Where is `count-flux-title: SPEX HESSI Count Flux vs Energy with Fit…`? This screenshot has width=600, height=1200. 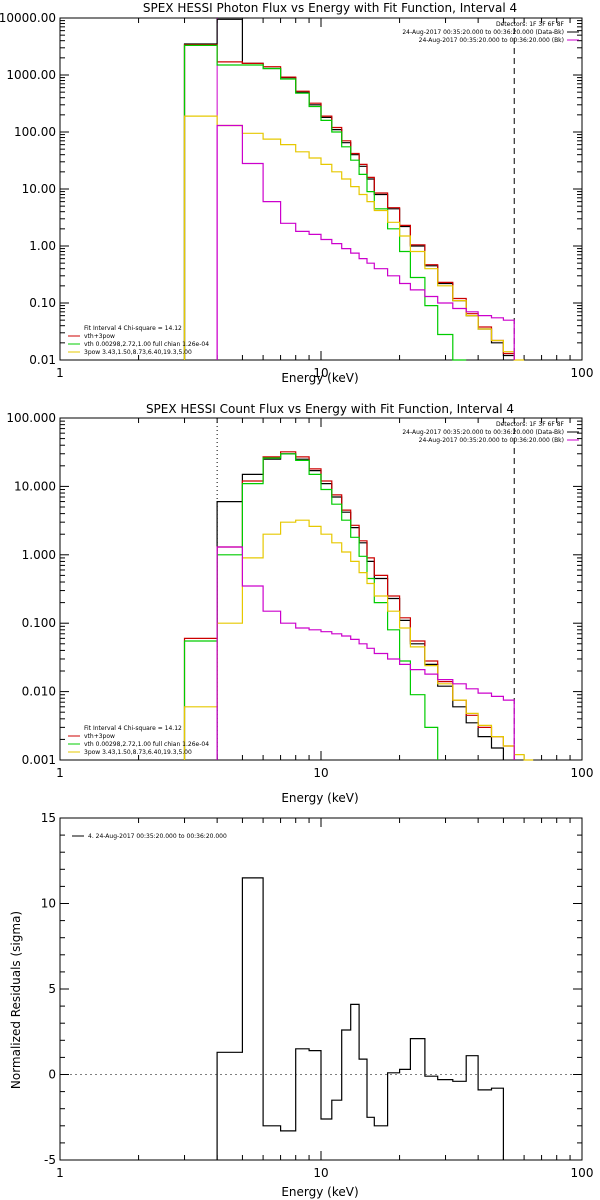
count-flux-title: SPEX HESSI Count Flux vs Energy with Fit… is located at coordinates (330, 409).